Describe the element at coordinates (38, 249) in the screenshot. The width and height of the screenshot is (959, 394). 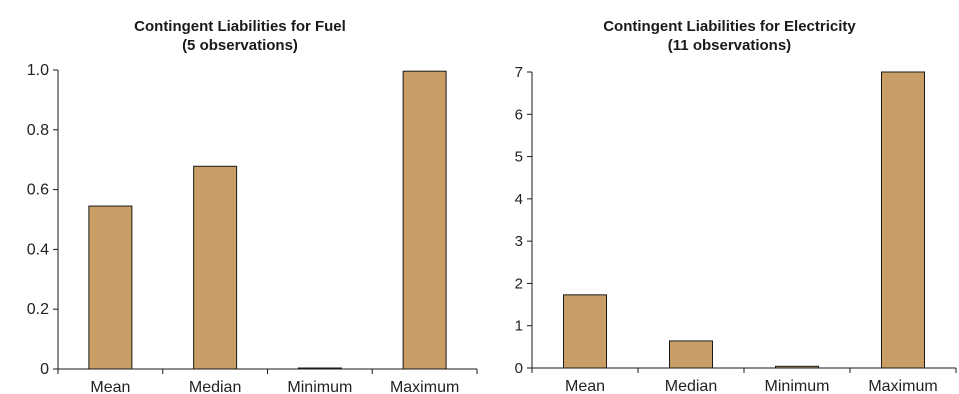
I see `fuel-y-tick-label: 0.4` at that location.